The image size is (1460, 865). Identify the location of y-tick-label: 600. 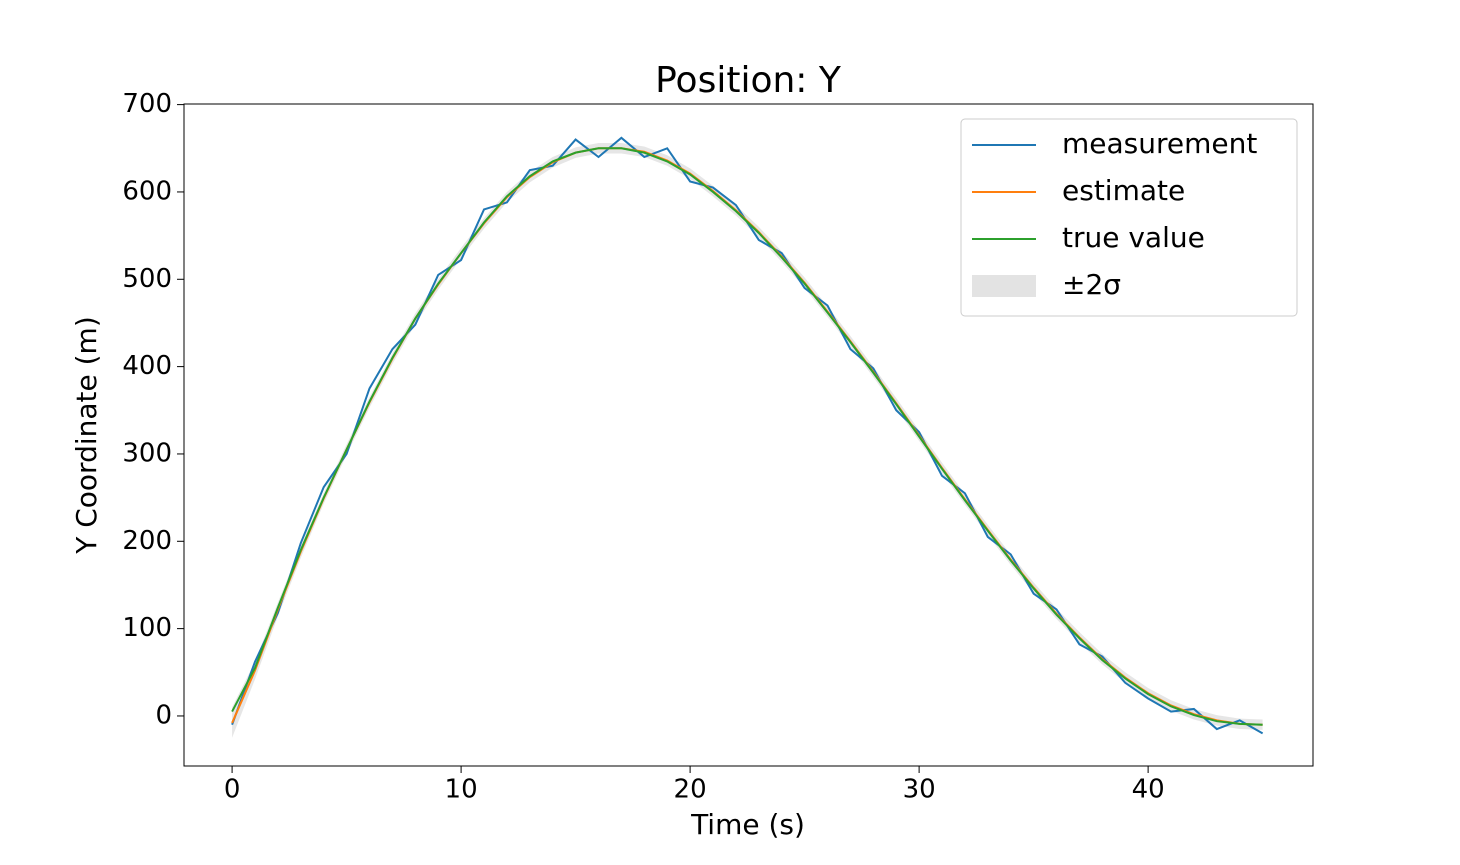
(147, 191).